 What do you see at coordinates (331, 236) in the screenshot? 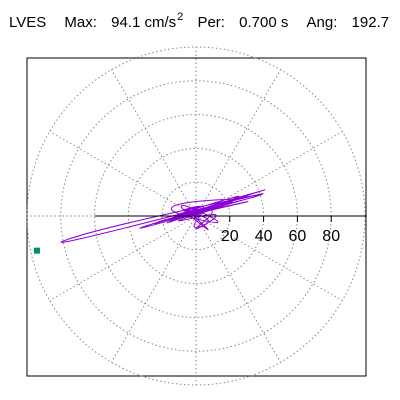
I see `radial-tick-label-80: 80` at bounding box center [331, 236].